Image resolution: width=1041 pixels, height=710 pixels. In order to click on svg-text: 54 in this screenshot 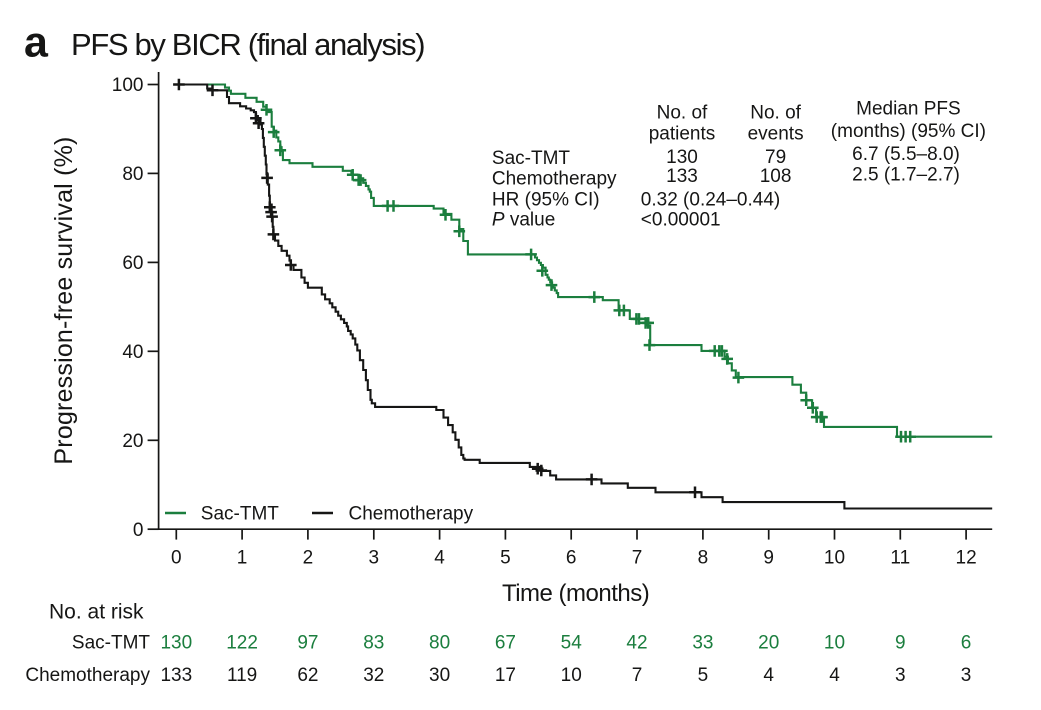, I will do `click(572, 643)`.